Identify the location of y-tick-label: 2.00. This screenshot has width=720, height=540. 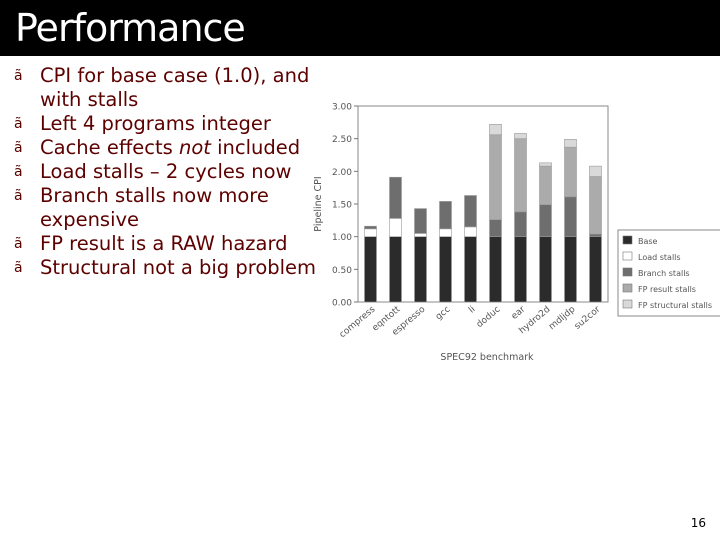
(342, 173).